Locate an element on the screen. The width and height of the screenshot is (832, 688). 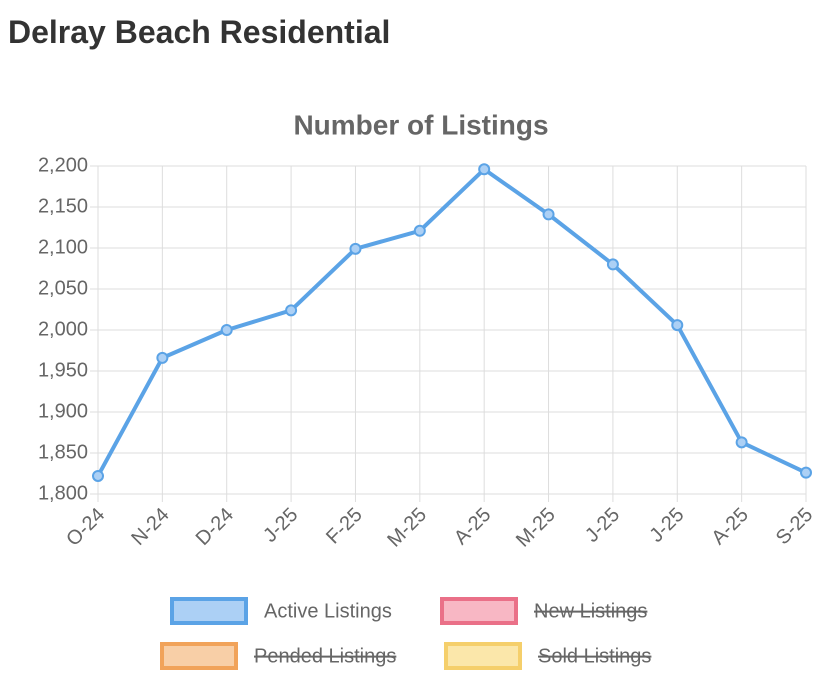
x-tick-label: D-24 is located at coordinates (215, 527).